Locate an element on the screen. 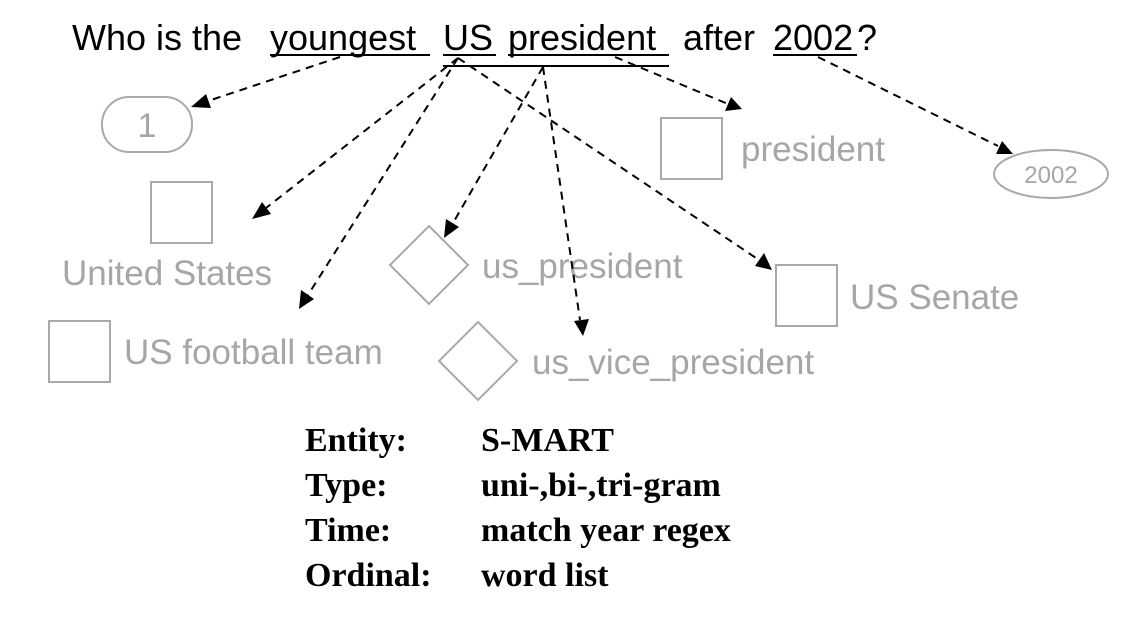 The image size is (1124, 619). us-senate-node: US Senate is located at coordinates (897, 295).